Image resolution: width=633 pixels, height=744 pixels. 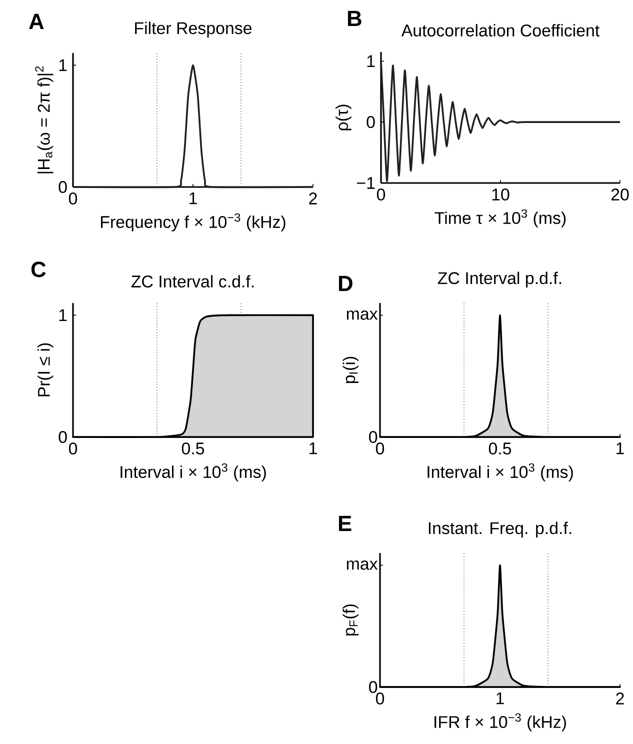 I want to click on chart-title: Autocorrelation Coefficient, so click(x=500, y=30).